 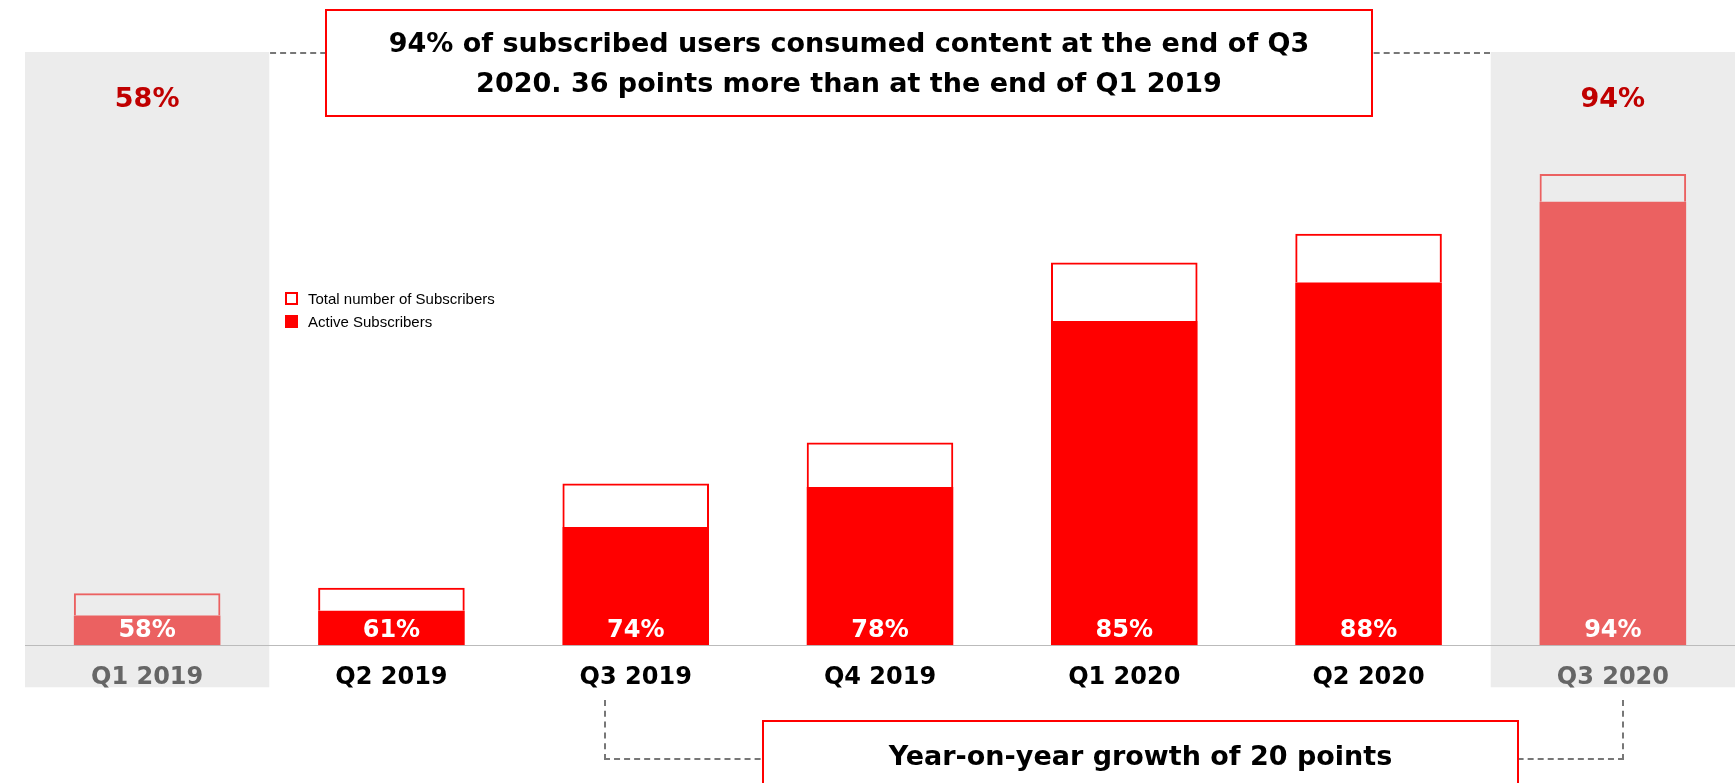 I want to click on annotation: 94%, so click(x=1613, y=629).